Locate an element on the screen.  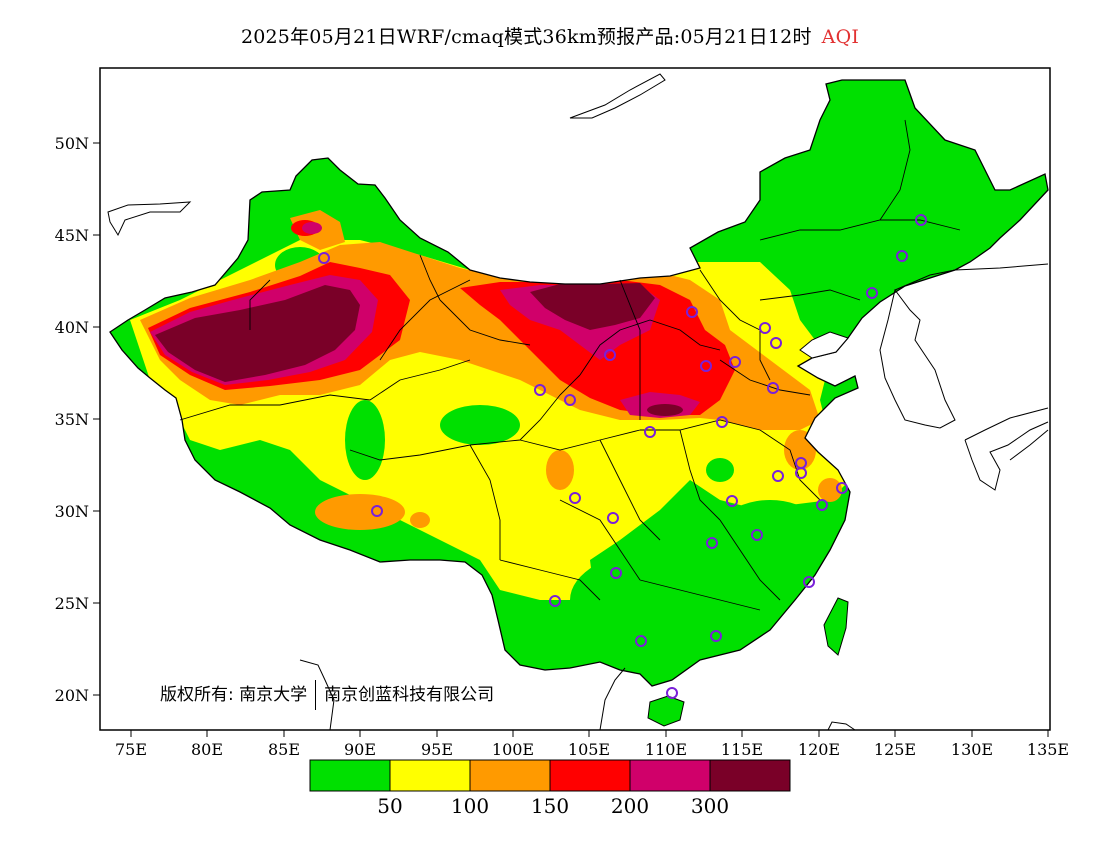
lon-label: 90E is located at coordinates (360, 749).